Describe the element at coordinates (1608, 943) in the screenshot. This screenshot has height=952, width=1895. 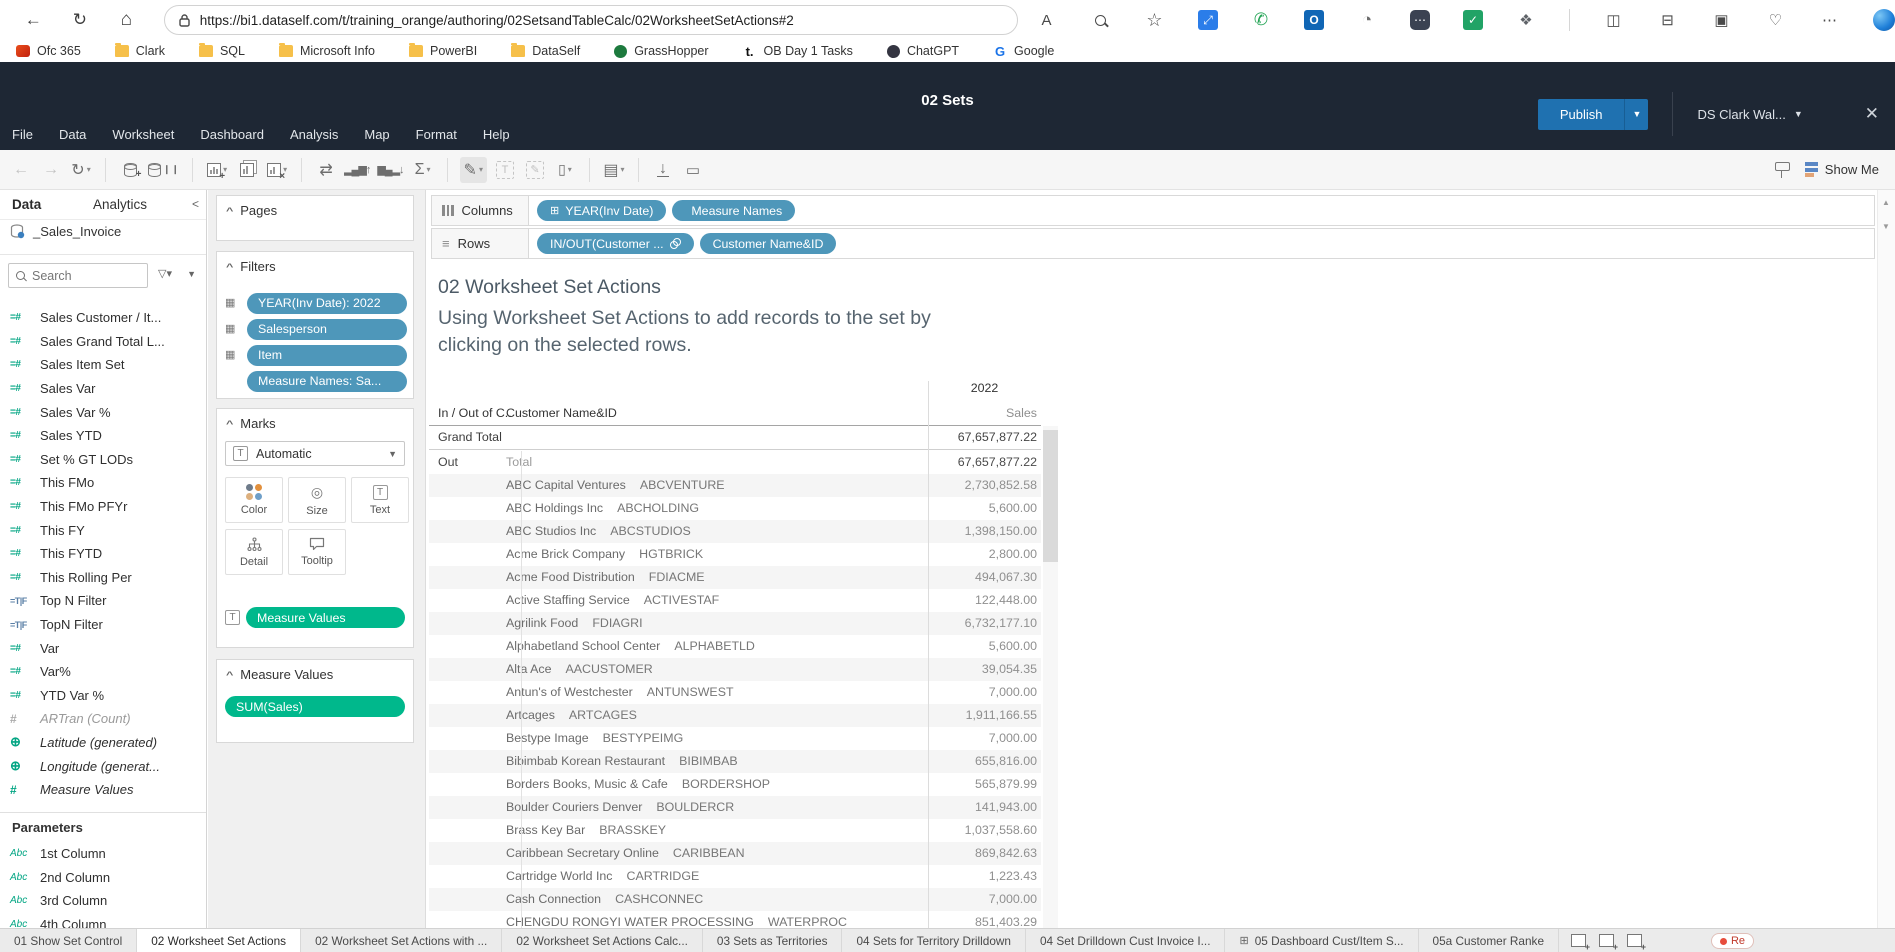
I see `new-dashboard-tab-icon` at that location.